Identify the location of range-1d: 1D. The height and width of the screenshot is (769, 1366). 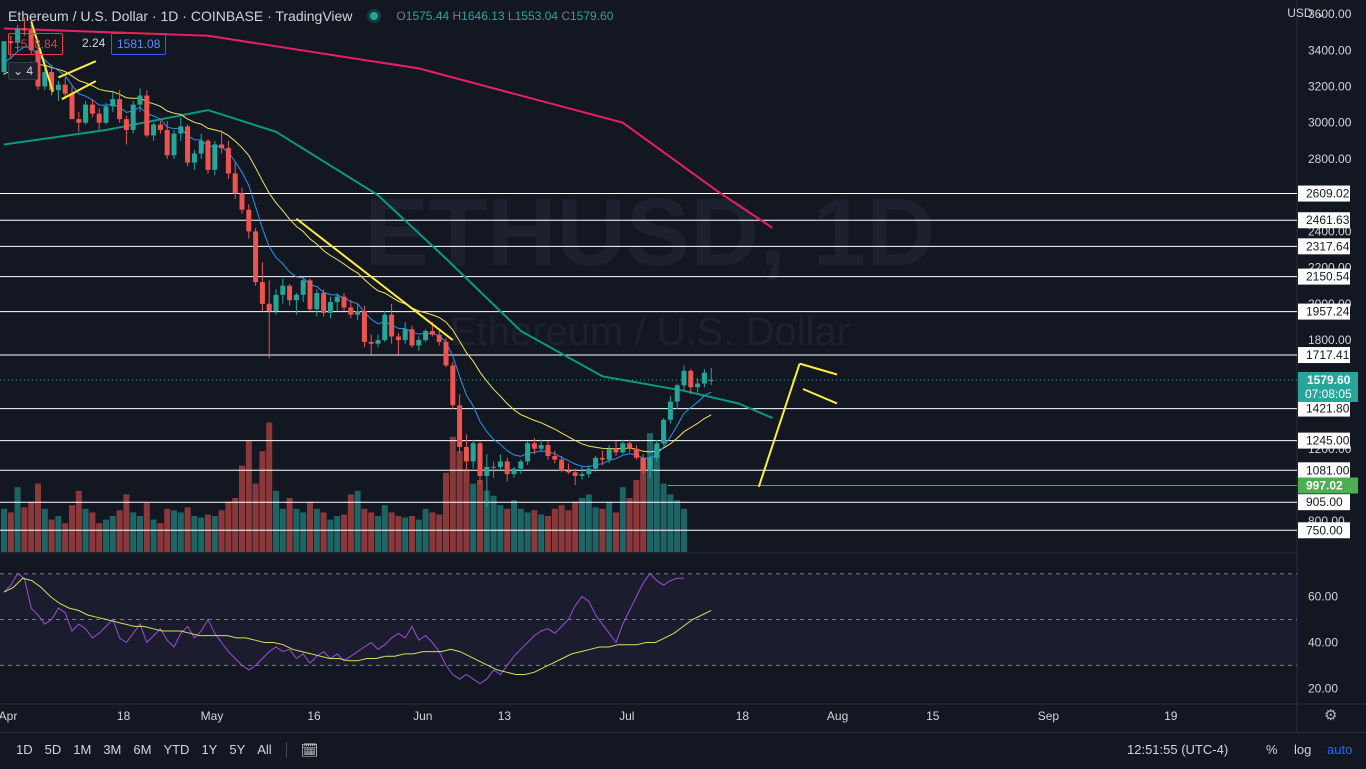
(24, 749).